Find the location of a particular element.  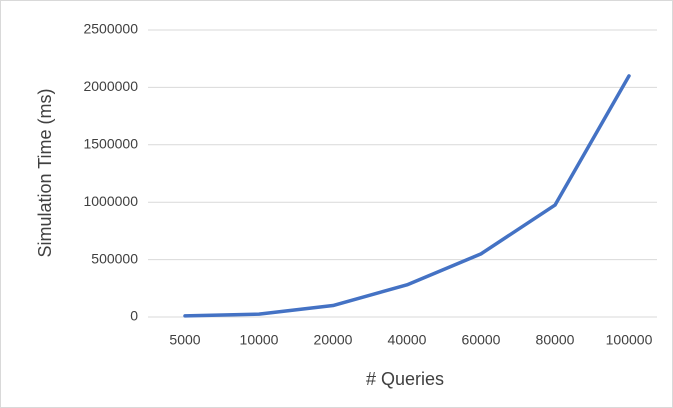

y-tick-label: 1500000 is located at coordinates (110, 144).